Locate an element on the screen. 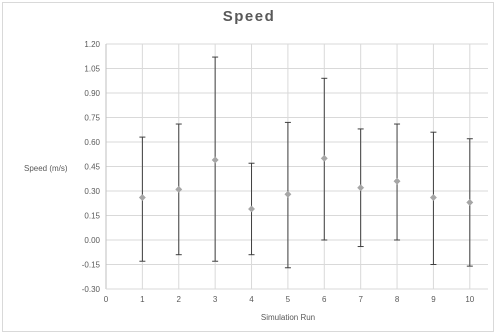 This screenshot has height=336, width=498. x-axis-label: Simulation Run is located at coordinates (288, 317).